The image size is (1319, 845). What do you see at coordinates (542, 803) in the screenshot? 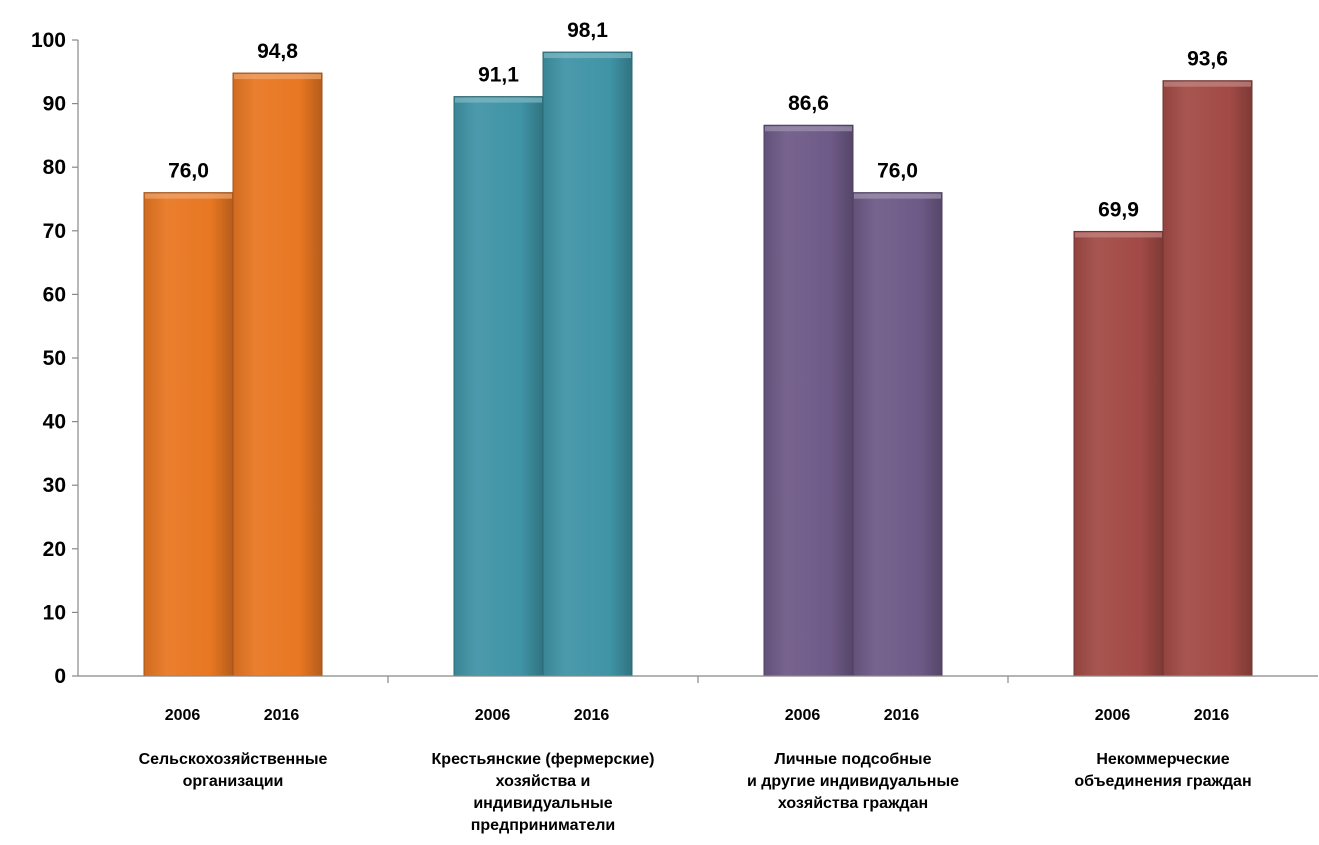
I see `category-label-line: индивидуальные` at bounding box center [542, 803].